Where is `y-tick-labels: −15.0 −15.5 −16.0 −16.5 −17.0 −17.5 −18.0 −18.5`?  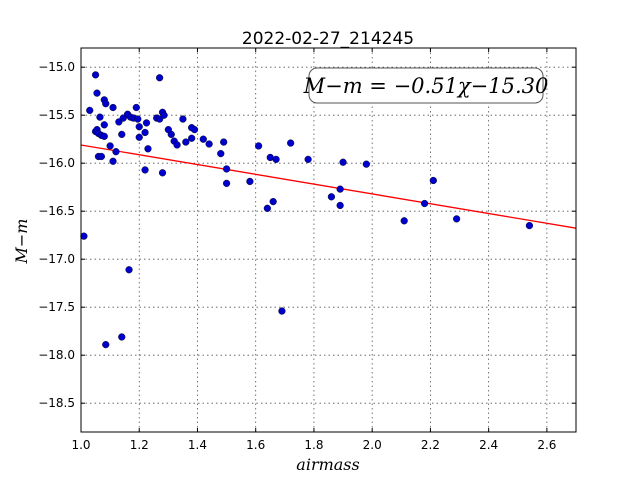
y-tick-labels: −15.0 −15.5 −16.0 −16.5 −17.0 −17.5 −18.0 −18.5 is located at coordinates (56, 235).